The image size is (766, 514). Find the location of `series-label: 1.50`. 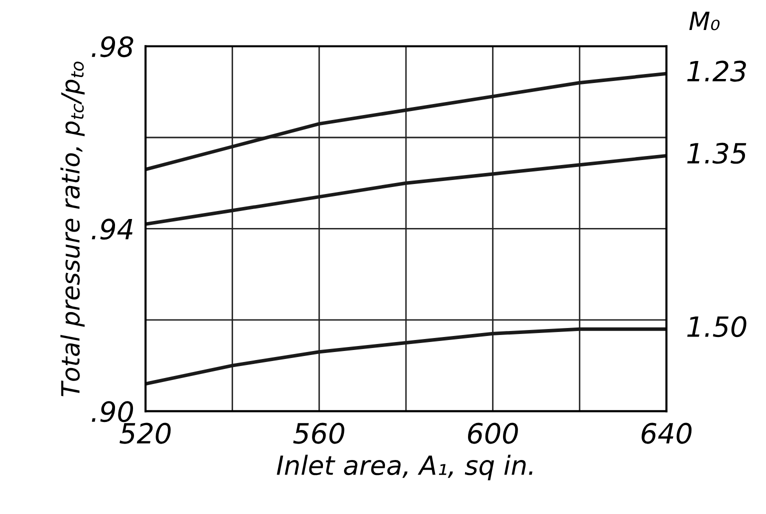

series-label: 1.50 is located at coordinates (716, 327).